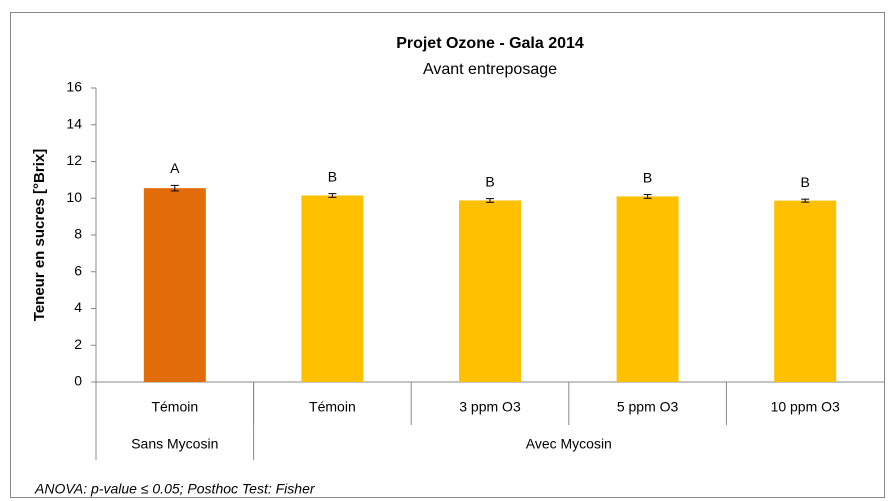 Image resolution: width=895 pixels, height=501 pixels. Describe the element at coordinates (78, 381) in the screenshot. I see `y-tick-label: 0` at that location.